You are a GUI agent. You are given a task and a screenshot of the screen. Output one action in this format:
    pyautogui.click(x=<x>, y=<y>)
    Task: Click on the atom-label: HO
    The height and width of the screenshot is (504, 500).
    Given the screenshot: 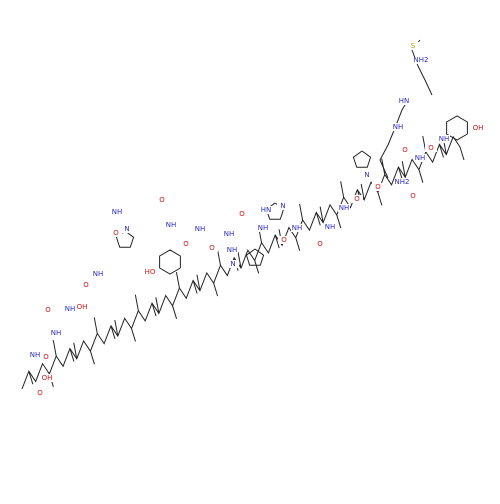 What is the action you would take?
    pyautogui.click(x=150, y=272)
    